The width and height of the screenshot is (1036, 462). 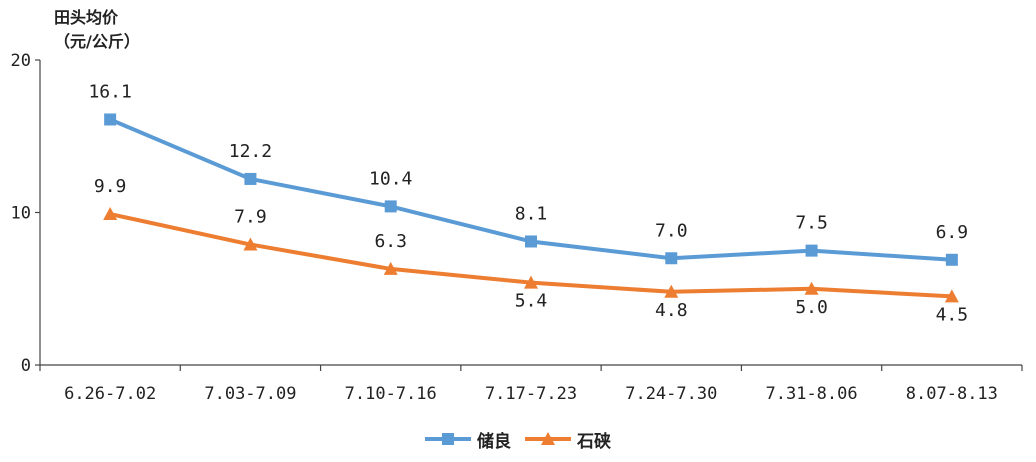 What do you see at coordinates (671, 230) in the screenshot?
I see `data-label: 7.0` at bounding box center [671, 230].